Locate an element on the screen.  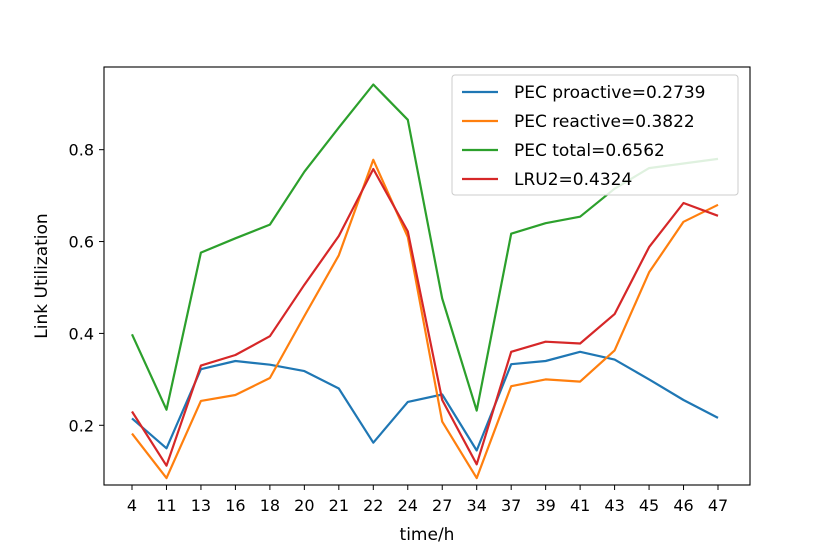
x-tick-label: 47 is located at coordinates (718, 505).